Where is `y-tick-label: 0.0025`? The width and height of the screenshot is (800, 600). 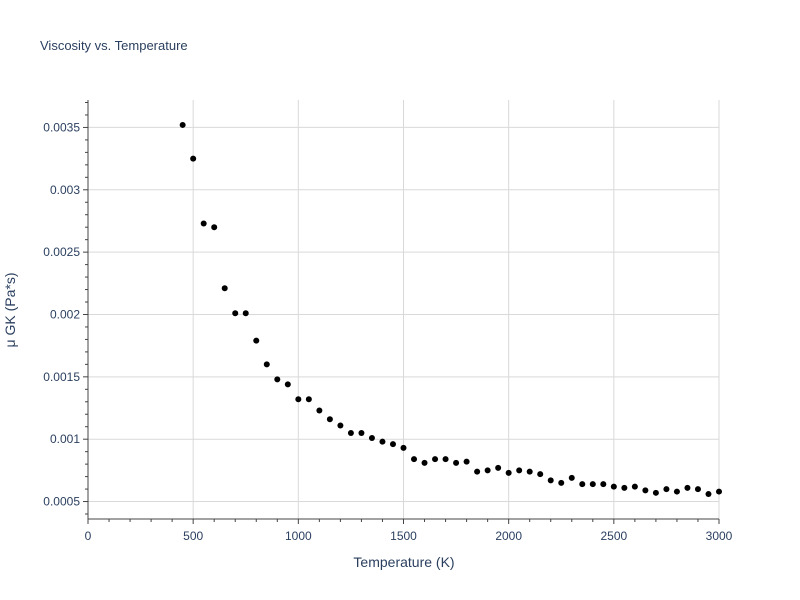
y-tick-label: 0.0025 is located at coordinates (61, 252).